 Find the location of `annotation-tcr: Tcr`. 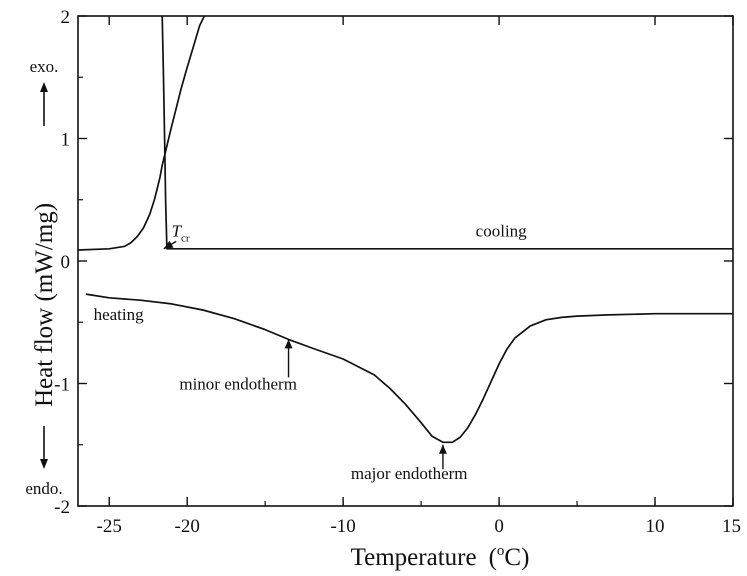

annotation-tcr: Tcr is located at coordinates (181, 233).